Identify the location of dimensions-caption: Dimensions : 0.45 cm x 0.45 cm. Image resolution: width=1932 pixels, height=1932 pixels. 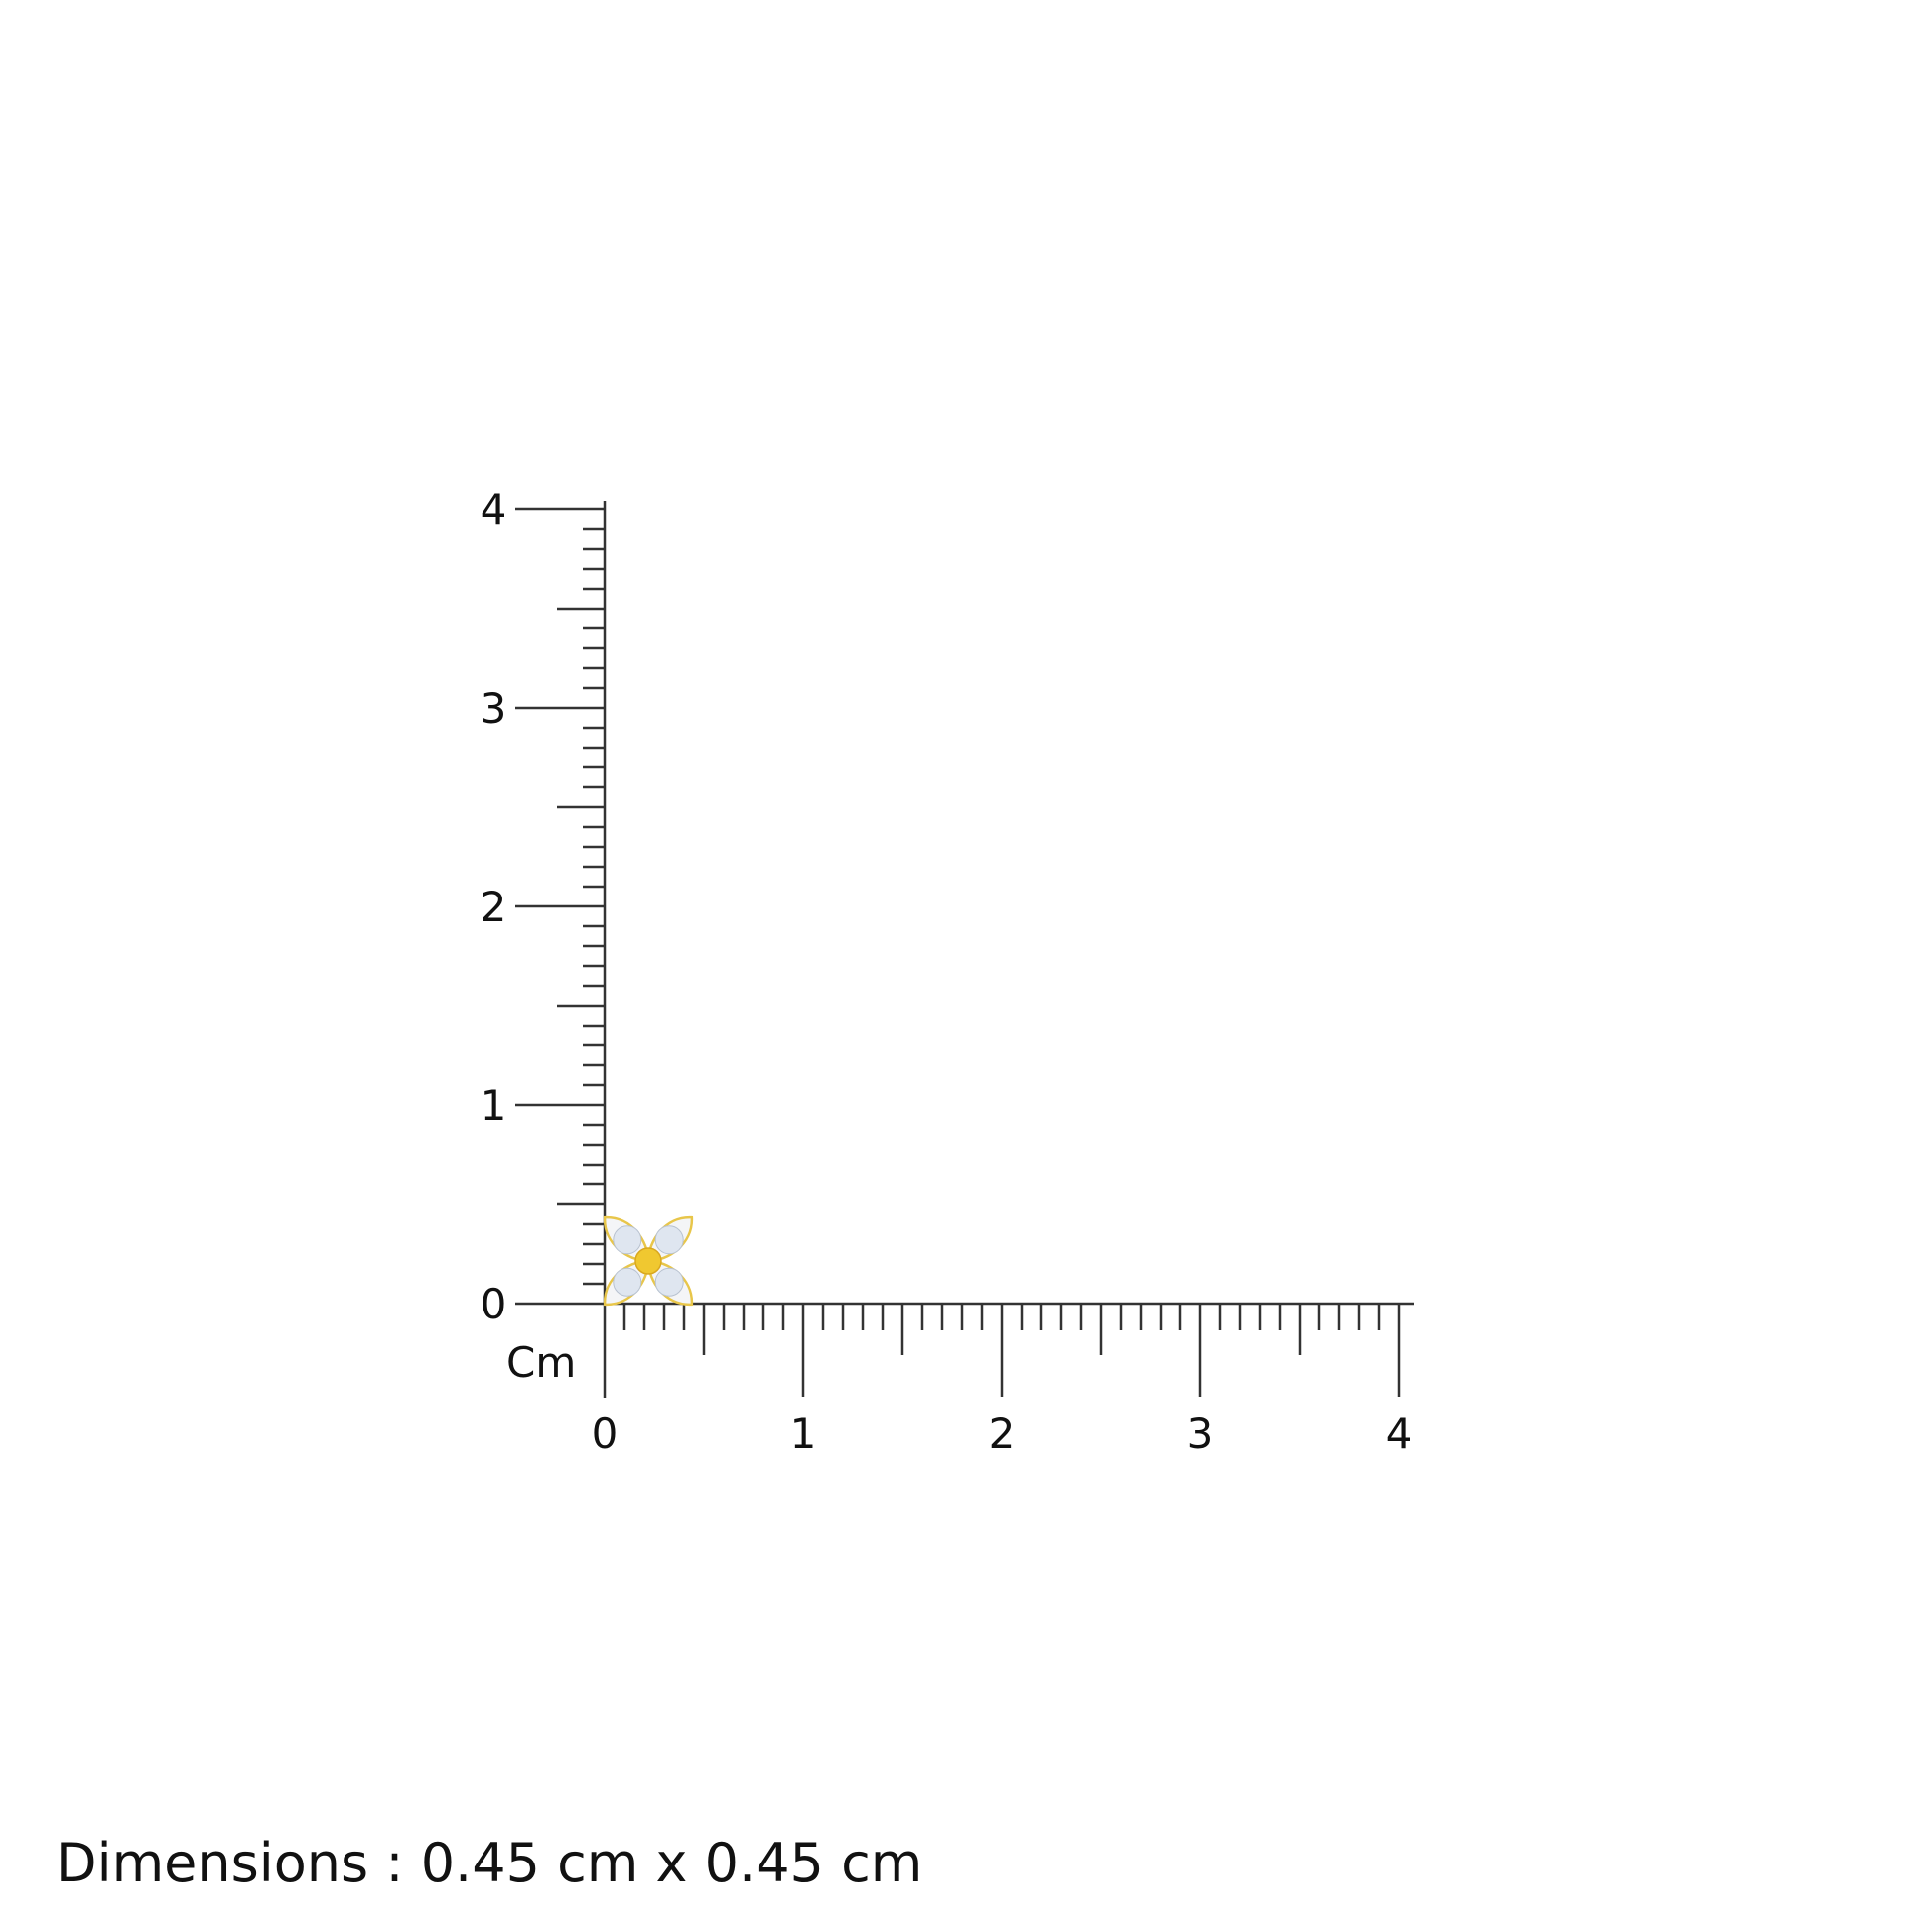
(490, 1863).